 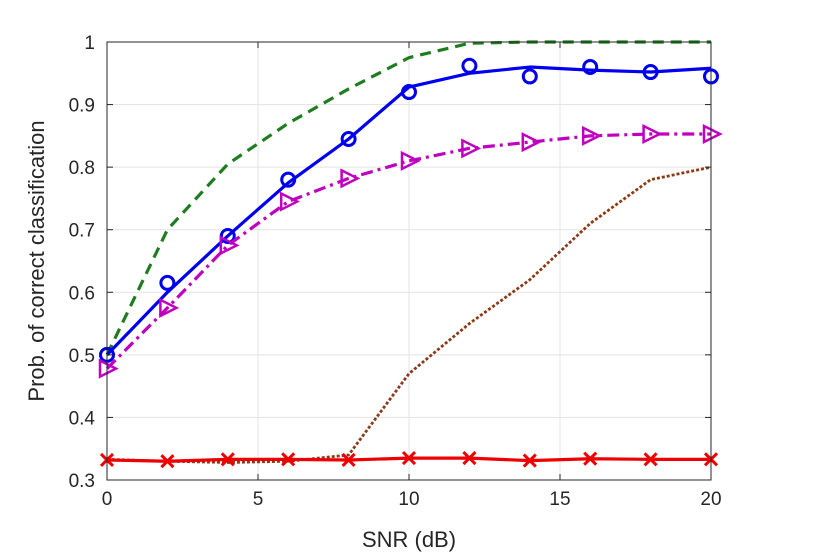 What do you see at coordinates (408, 499) in the screenshot?
I see `x-tick-label: 10` at bounding box center [408, 499].